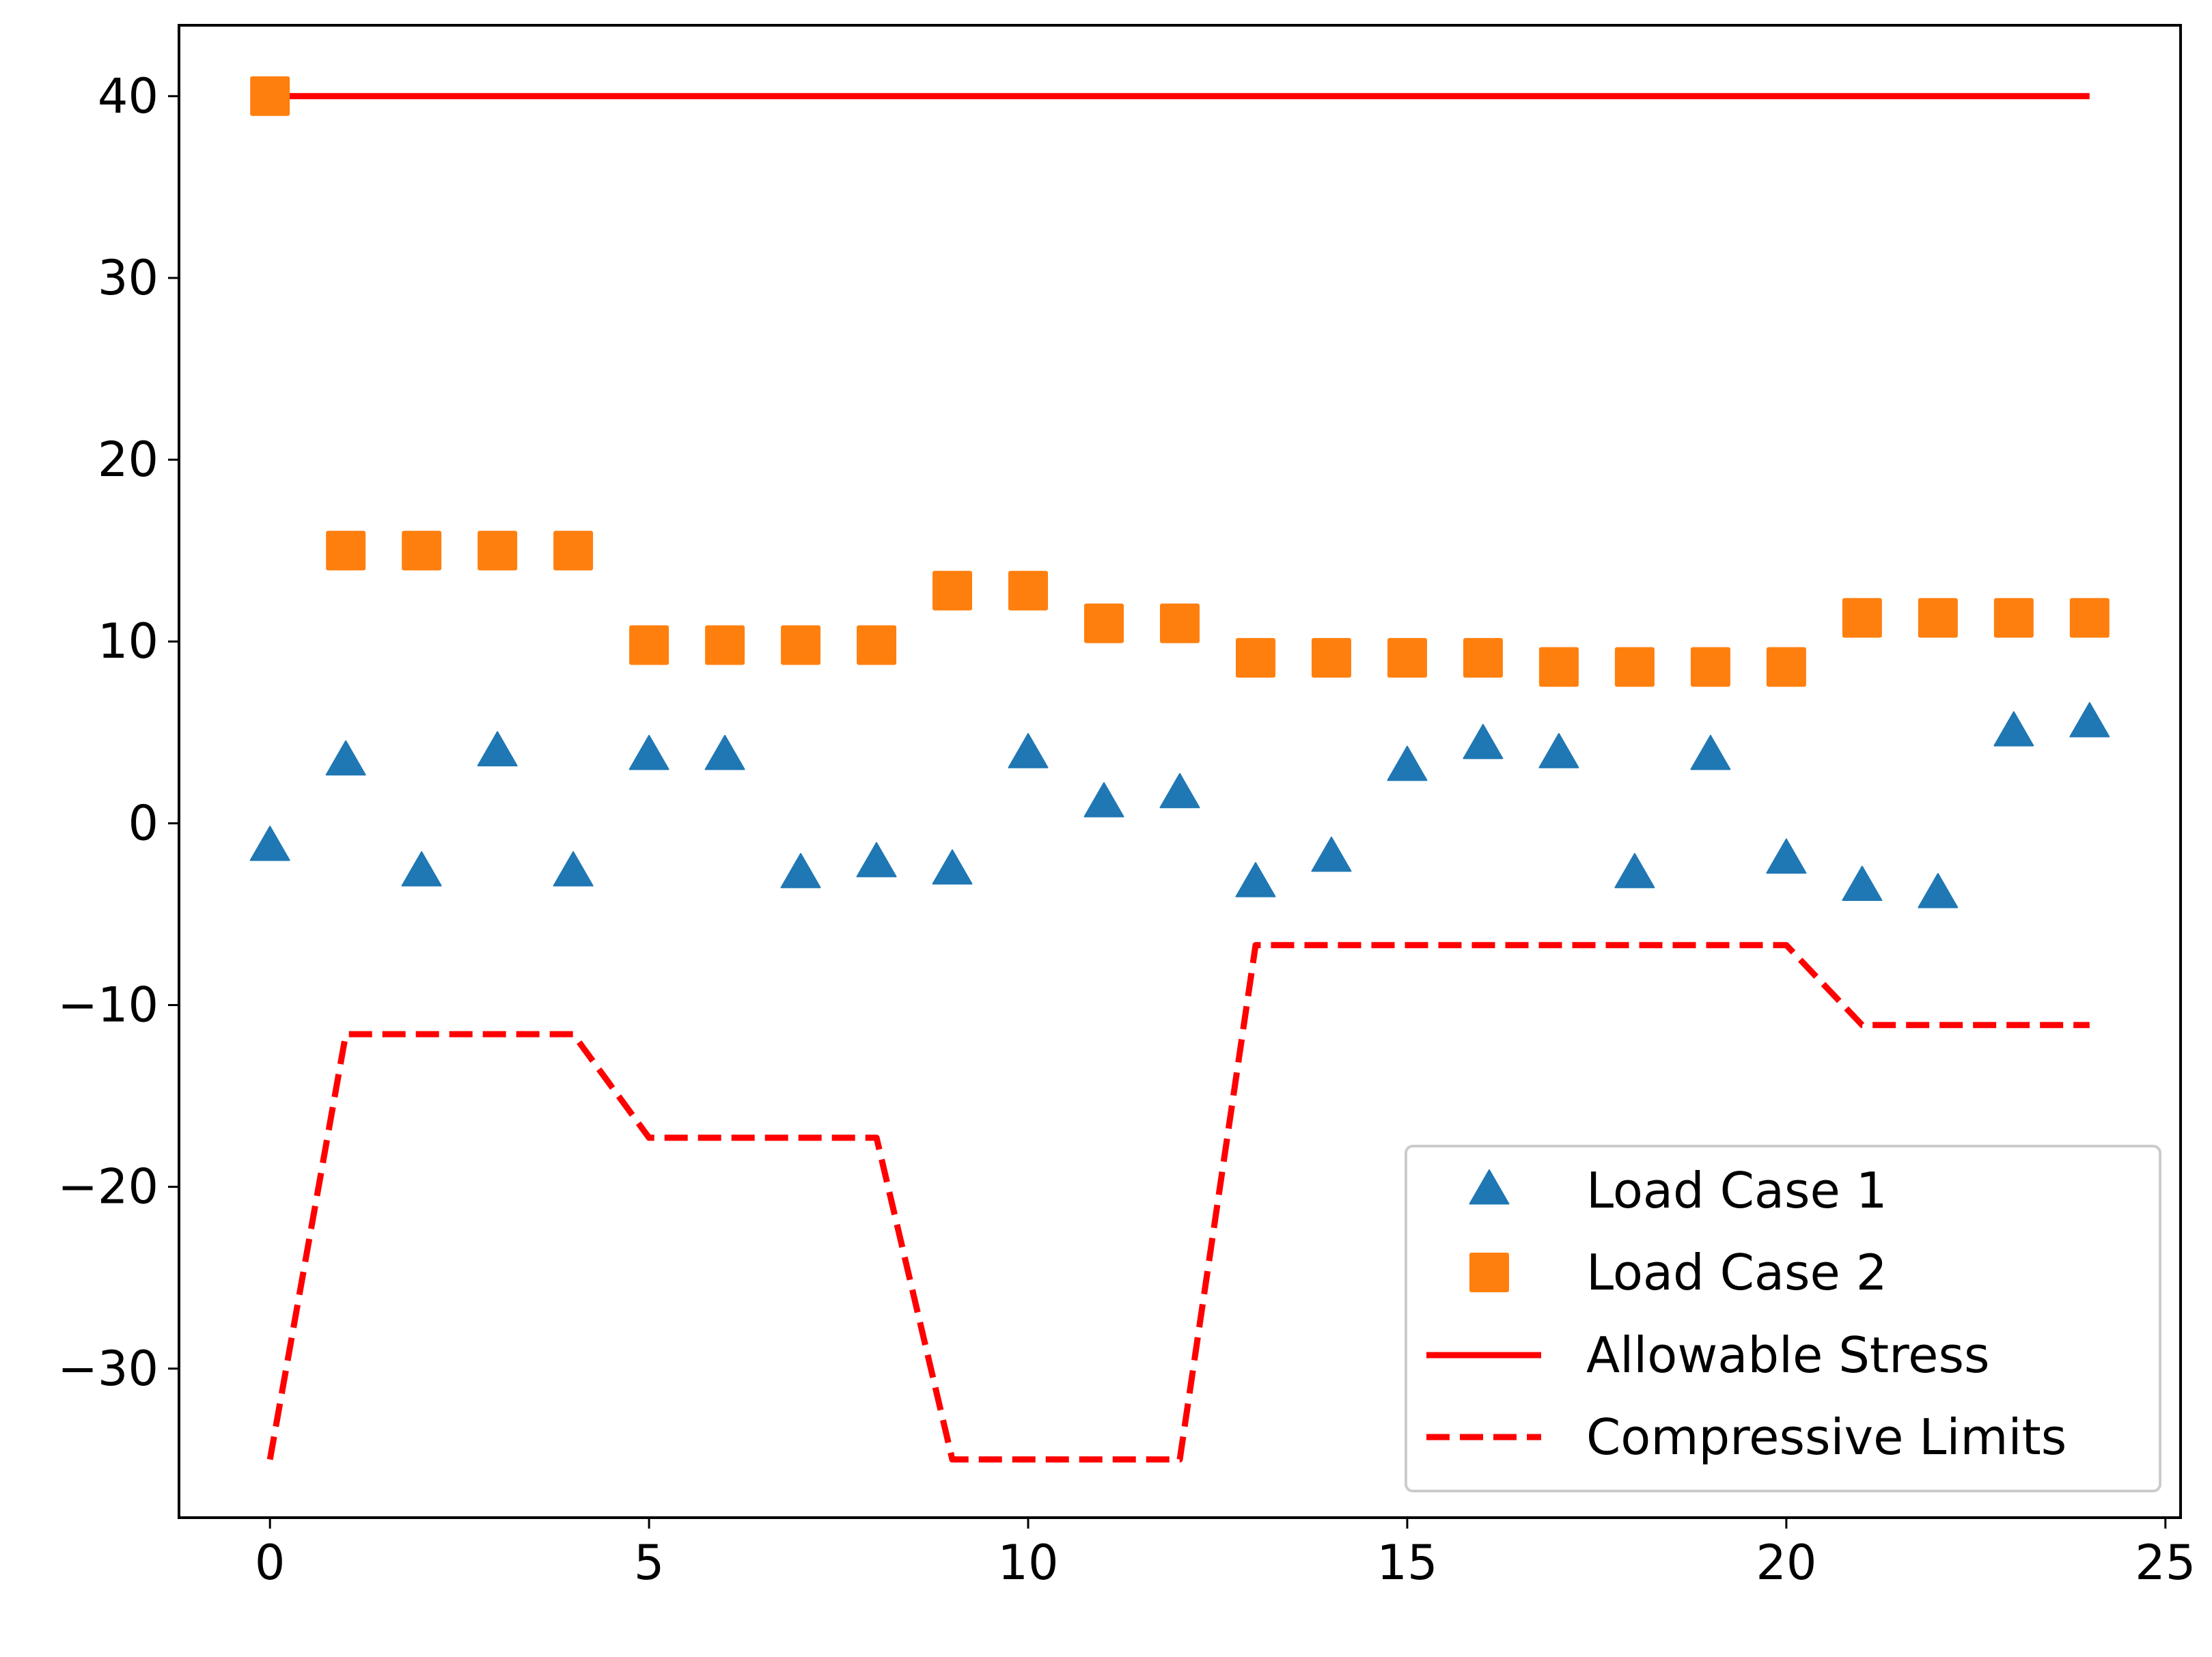  Describe the element at coordinates (650, 1563) in the screenshot. I see `x-tick-label: 5` at that location.